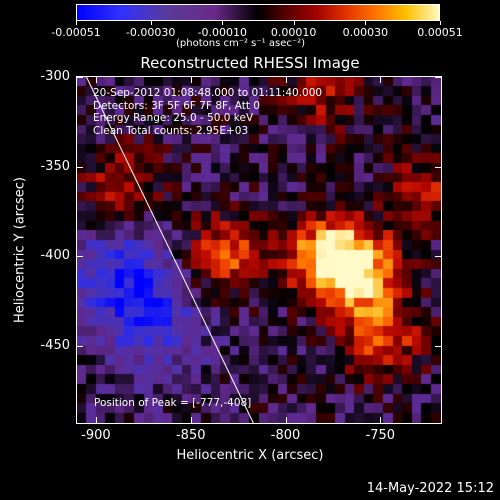 The height and width of the screenshot is (500, 500). Describe the element at coordinates (173, 403) in the screenshot. I see `peak-position-text: Position of Peak = [-777,-408]` at that location.